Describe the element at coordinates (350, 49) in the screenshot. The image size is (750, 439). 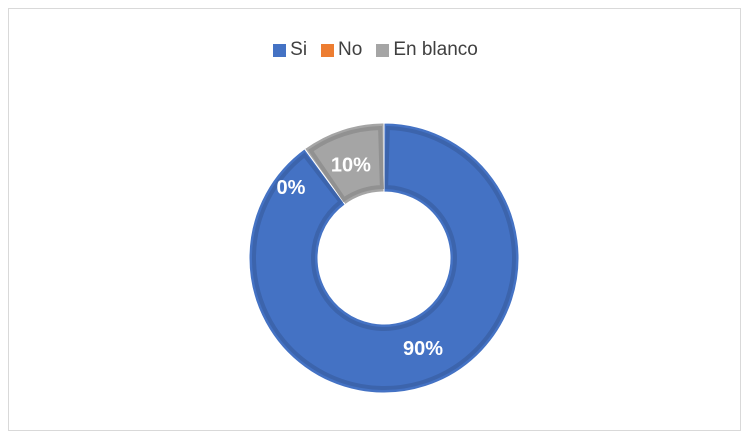
I see `legend-label-no: No` at that location.